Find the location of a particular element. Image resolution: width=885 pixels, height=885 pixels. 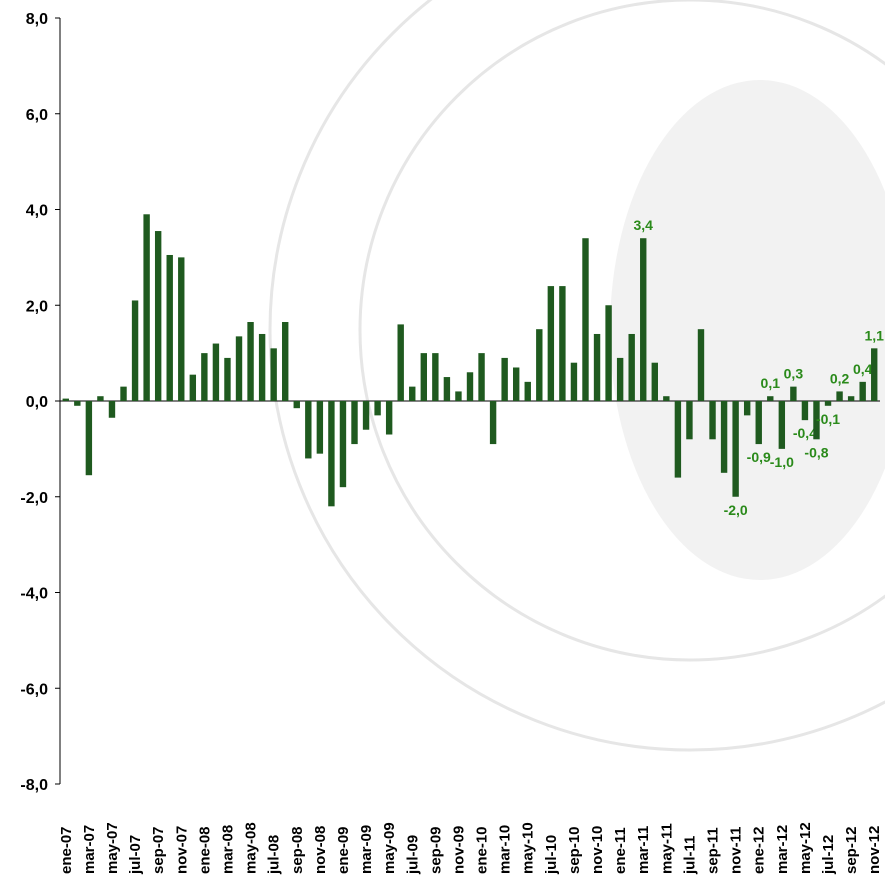

data-label: -2,0 is located at coordinates (736, 510).